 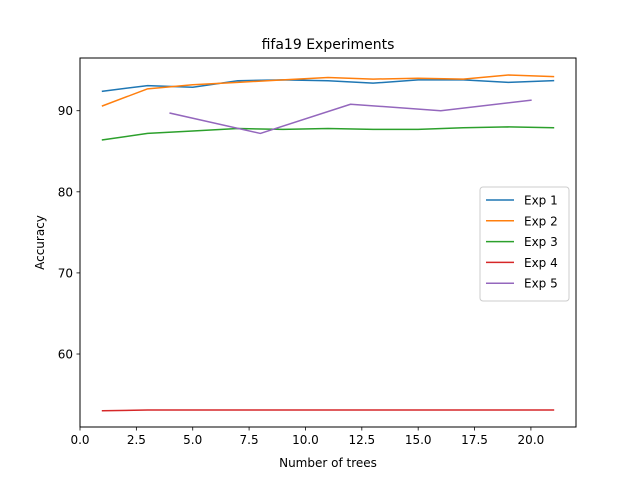 I want to click on legend-label: Exp 2, so click(x=541, y=221).